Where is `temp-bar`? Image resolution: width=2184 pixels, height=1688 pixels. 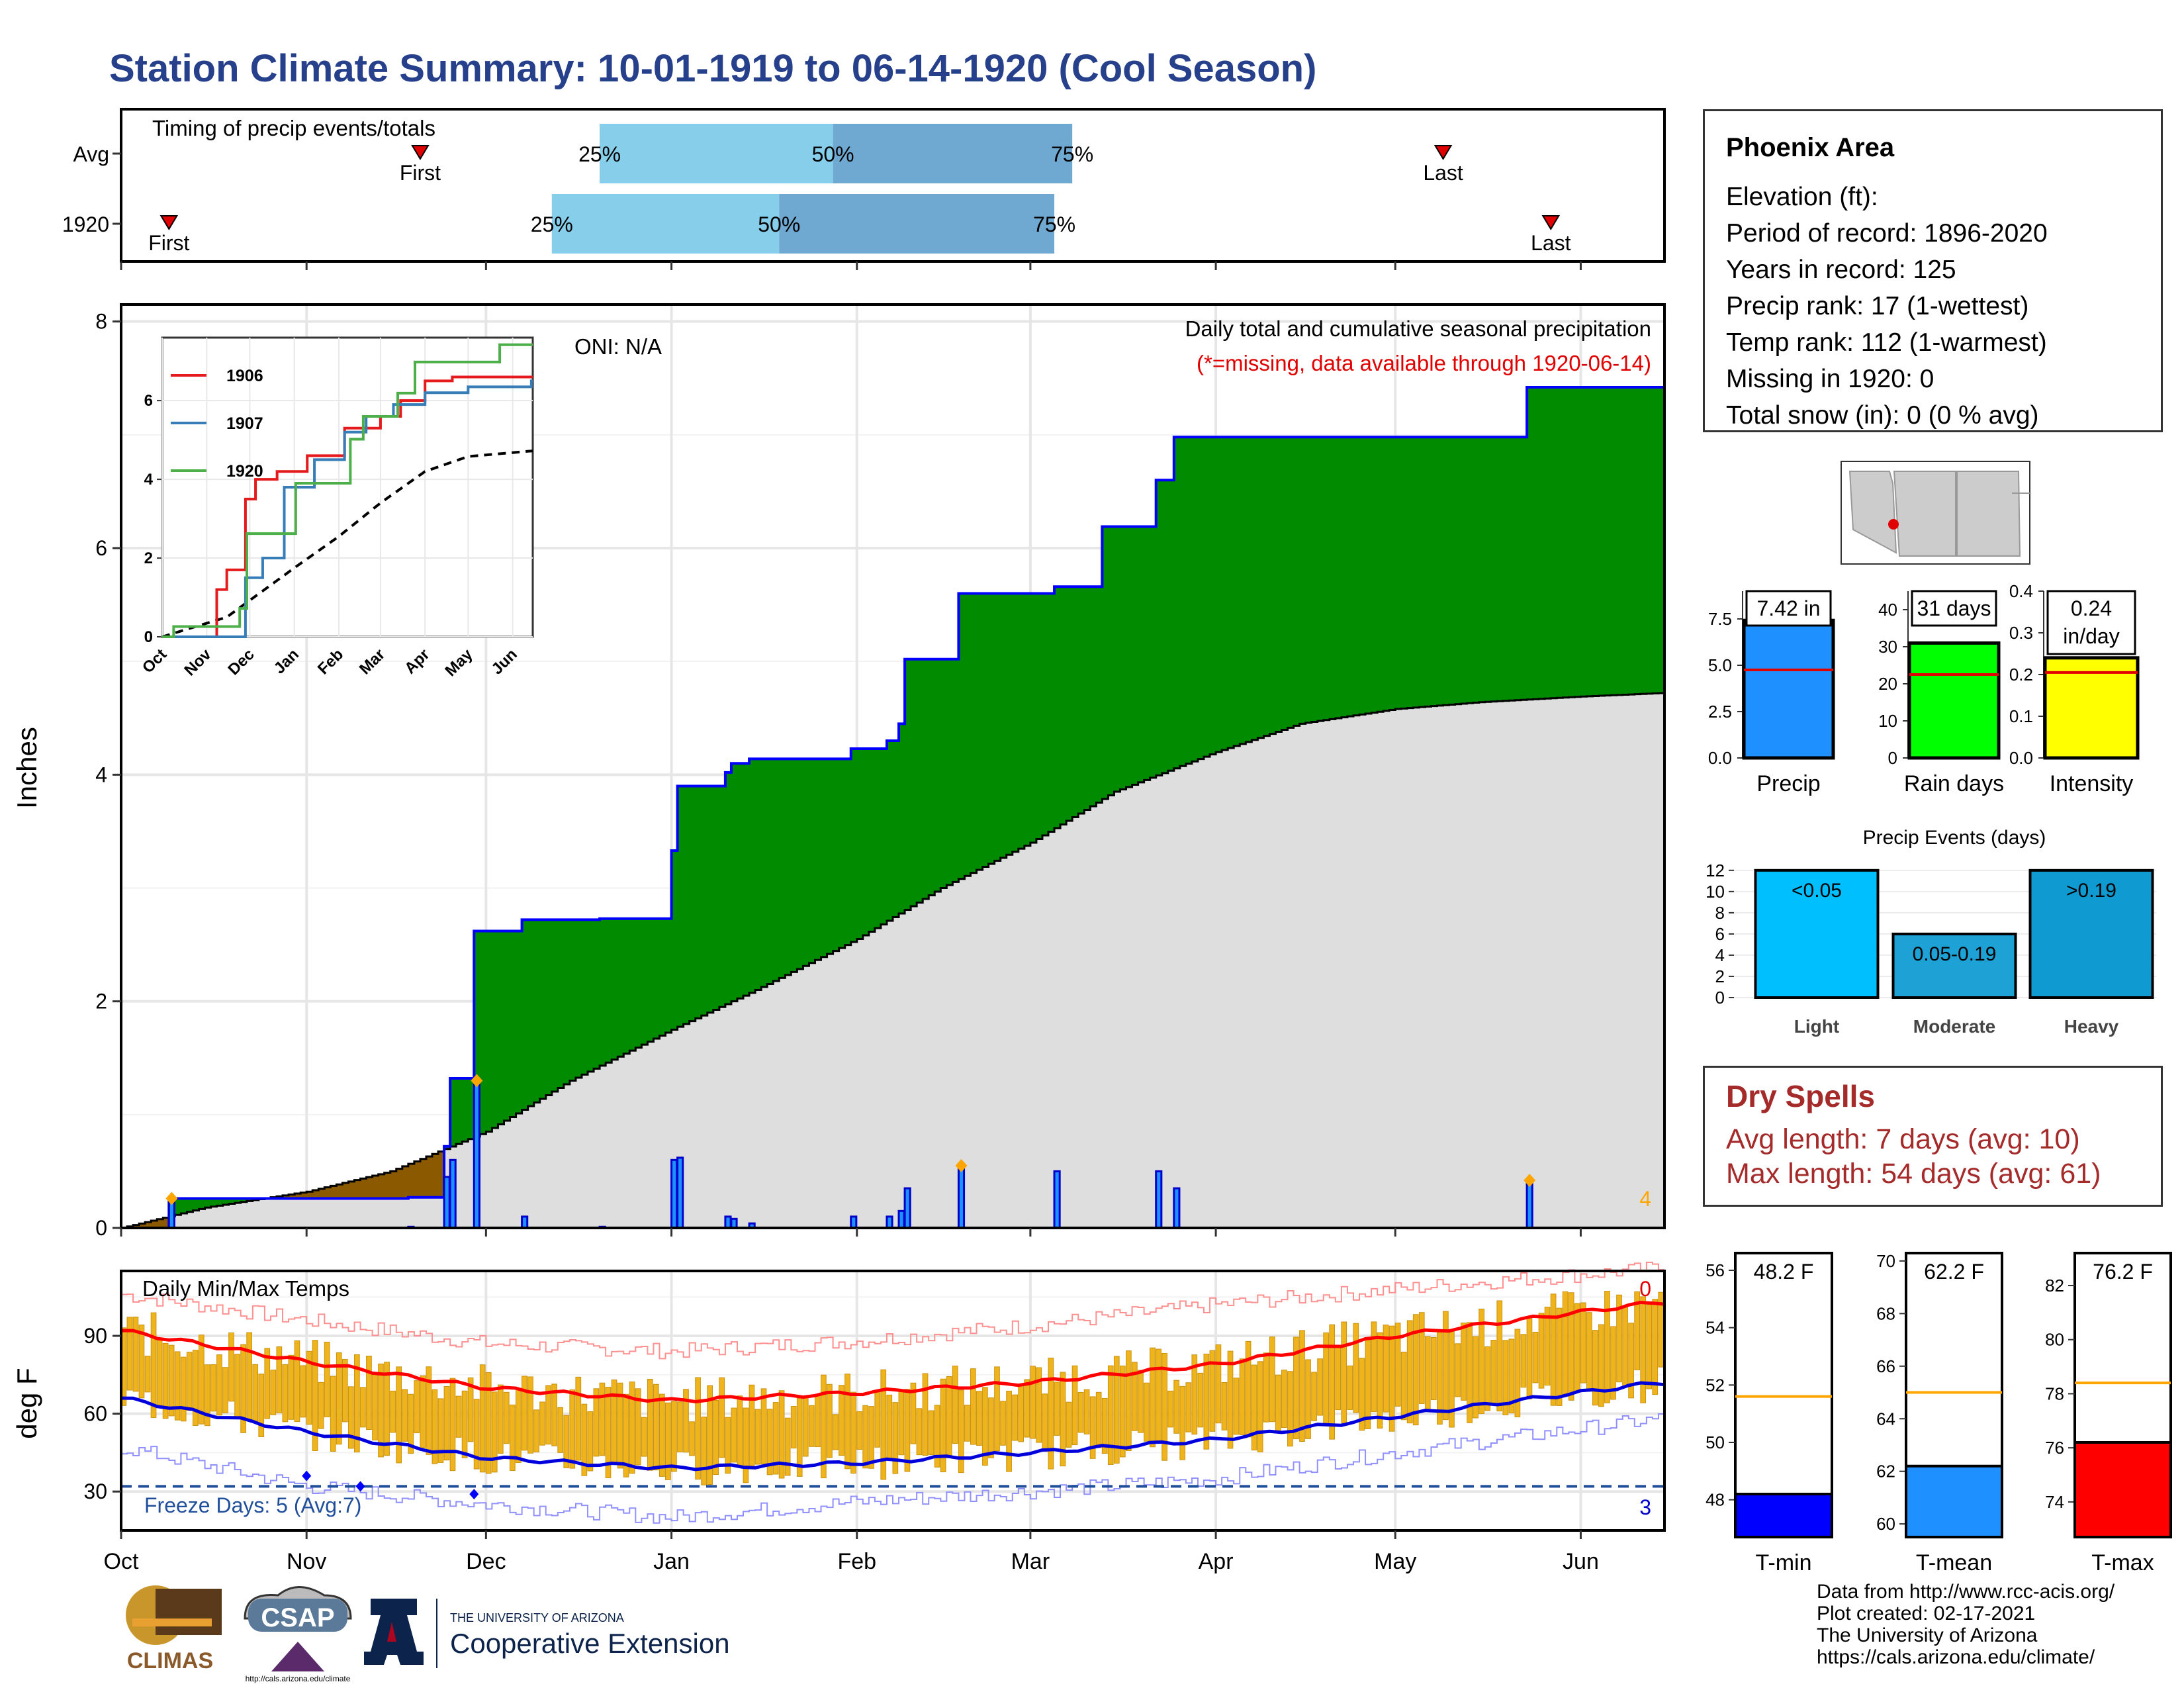
temp-bar is located at coordinates (2122, 1489).